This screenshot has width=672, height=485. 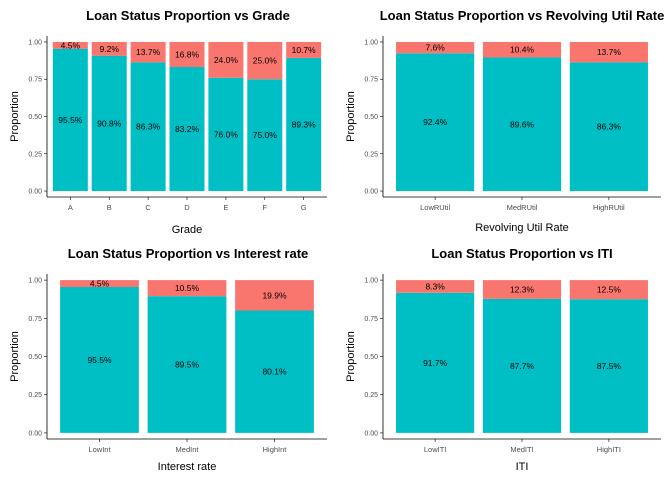 I want to click on data-label-secondary: 24.0%, so click(x=226, y=60).